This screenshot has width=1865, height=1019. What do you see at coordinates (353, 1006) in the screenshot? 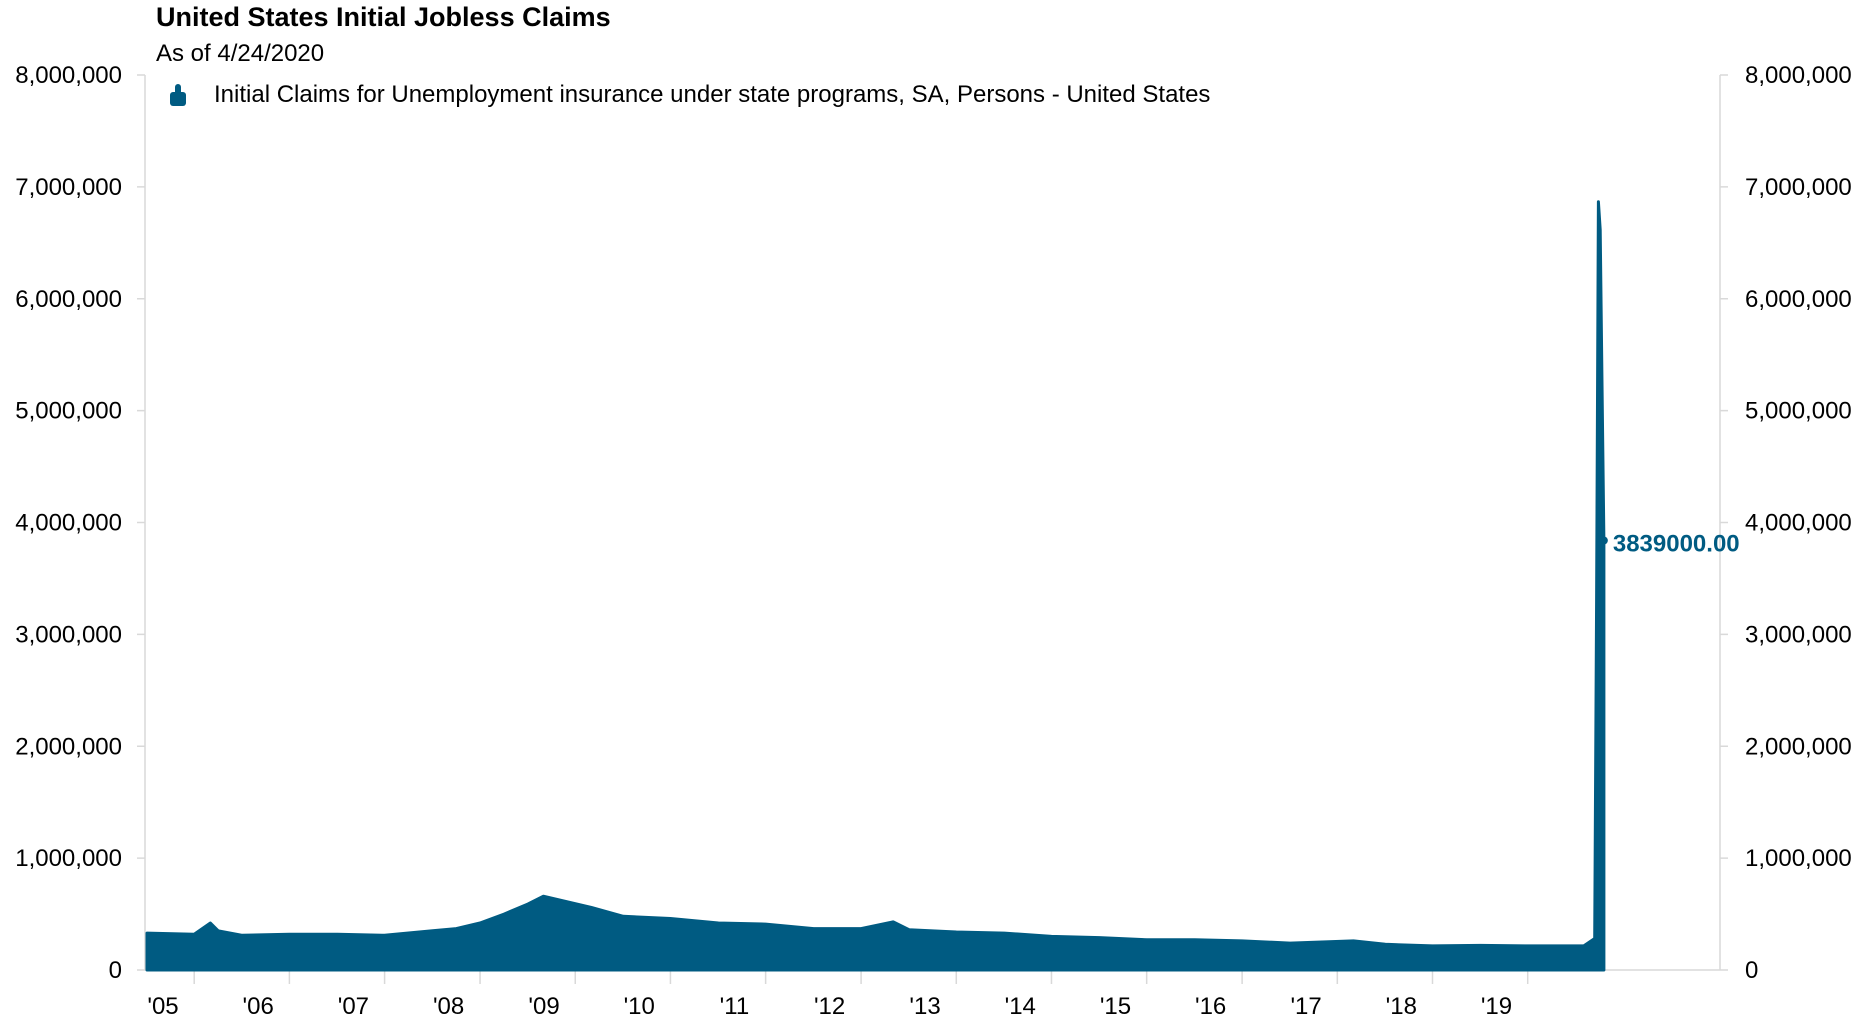
I see `x-tick-label: '07` at bounding box center [353, 1006].